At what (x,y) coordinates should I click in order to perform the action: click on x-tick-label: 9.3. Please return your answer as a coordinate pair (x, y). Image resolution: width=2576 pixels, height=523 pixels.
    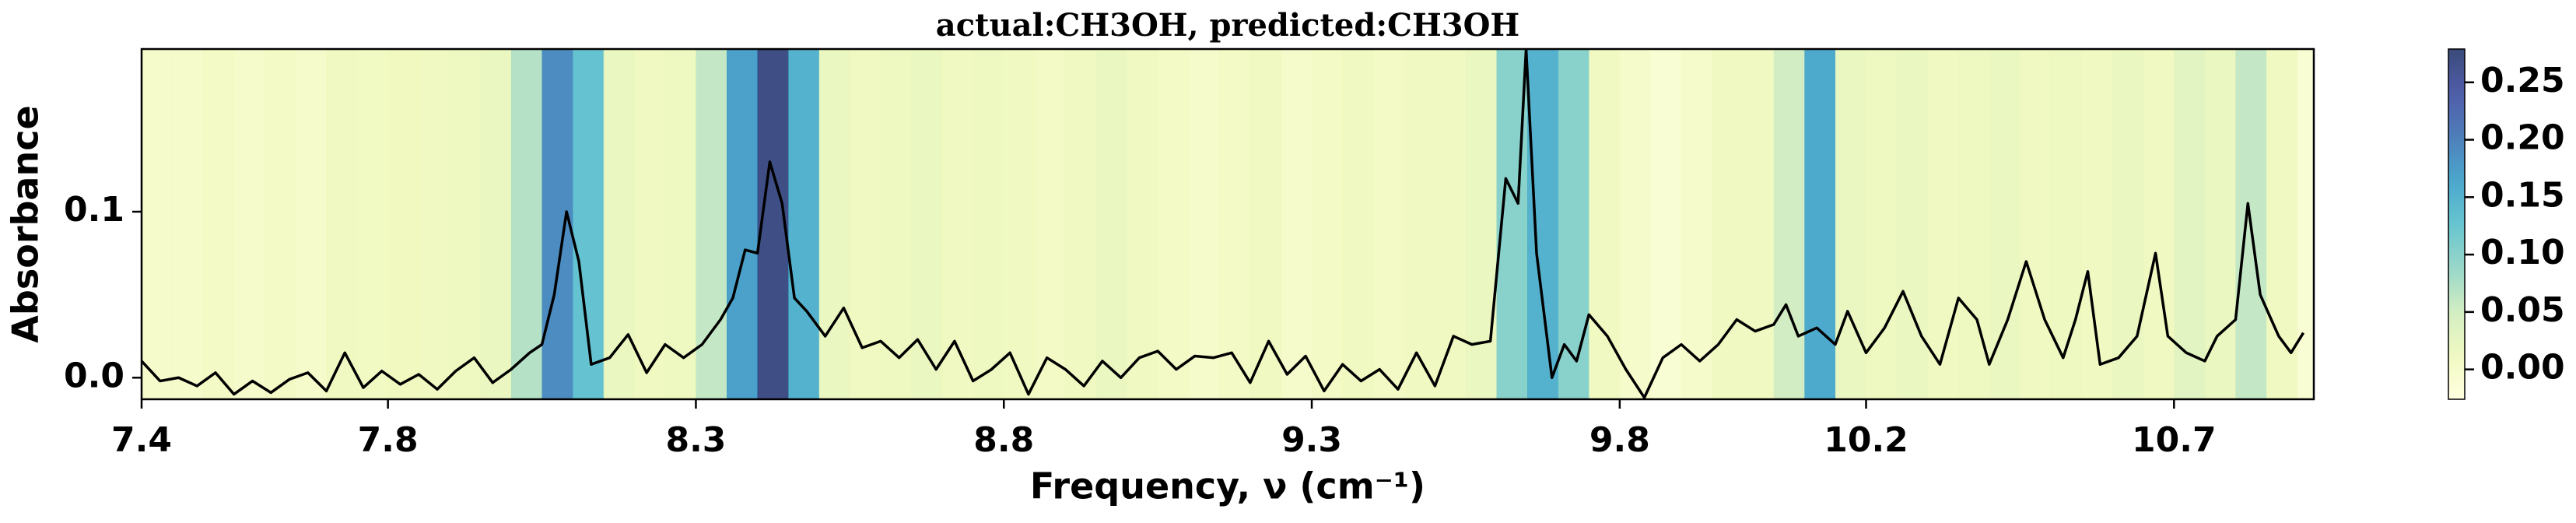
    Looking at the image, I should click on (1311, 440).